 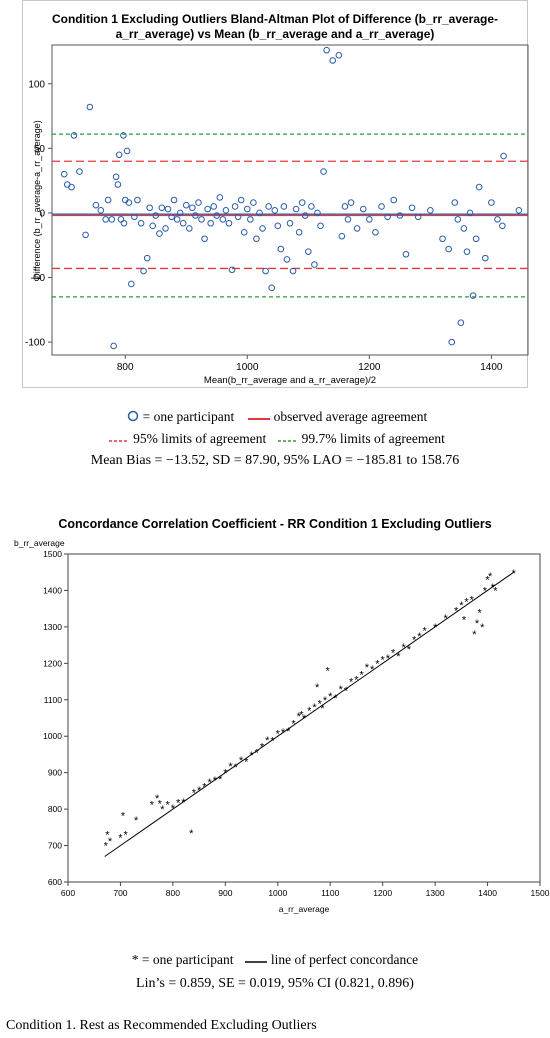 I want to click on y-axis-label: b_rr_average, so click(x=39, y=543).